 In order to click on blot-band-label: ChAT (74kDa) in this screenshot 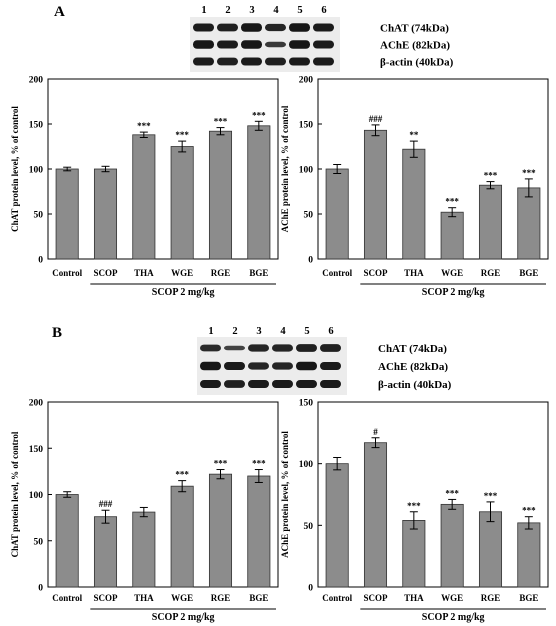, I will do `click(414, 29)`.